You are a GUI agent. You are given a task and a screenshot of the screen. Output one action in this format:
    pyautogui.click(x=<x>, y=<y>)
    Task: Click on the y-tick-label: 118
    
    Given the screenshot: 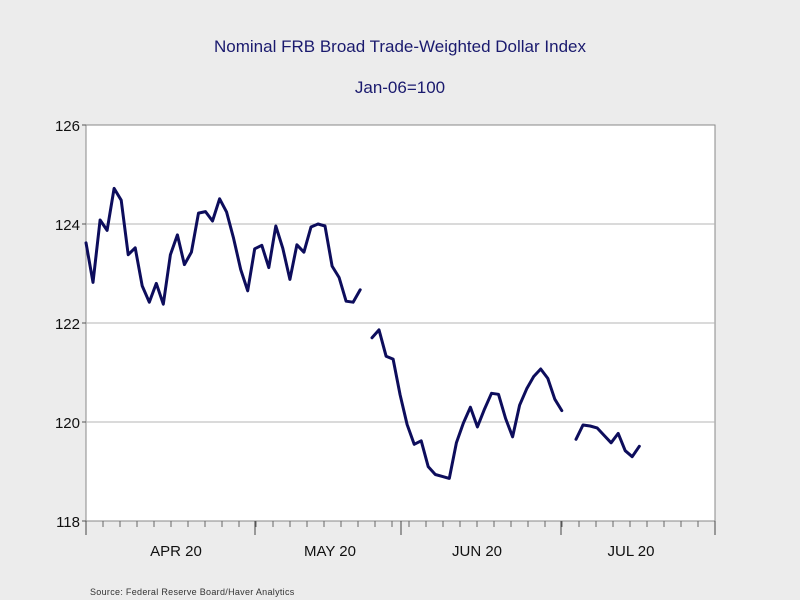 What is the action you would take?
    pyautogui.click(x=68, y=522)
    